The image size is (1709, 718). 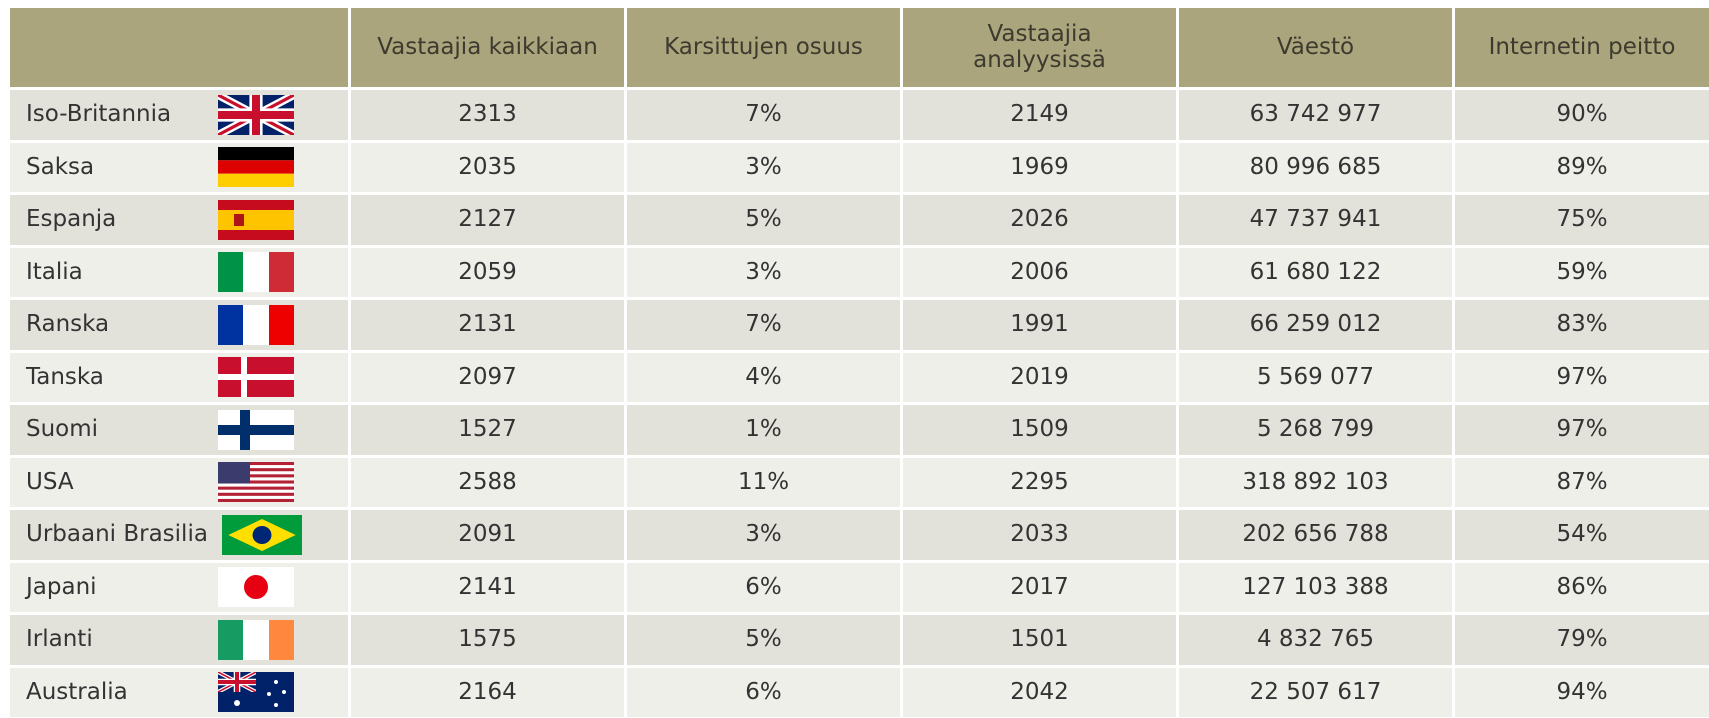 I want to click on column-header: Vastaajia analyysissä, so click(x=1039, y=47).